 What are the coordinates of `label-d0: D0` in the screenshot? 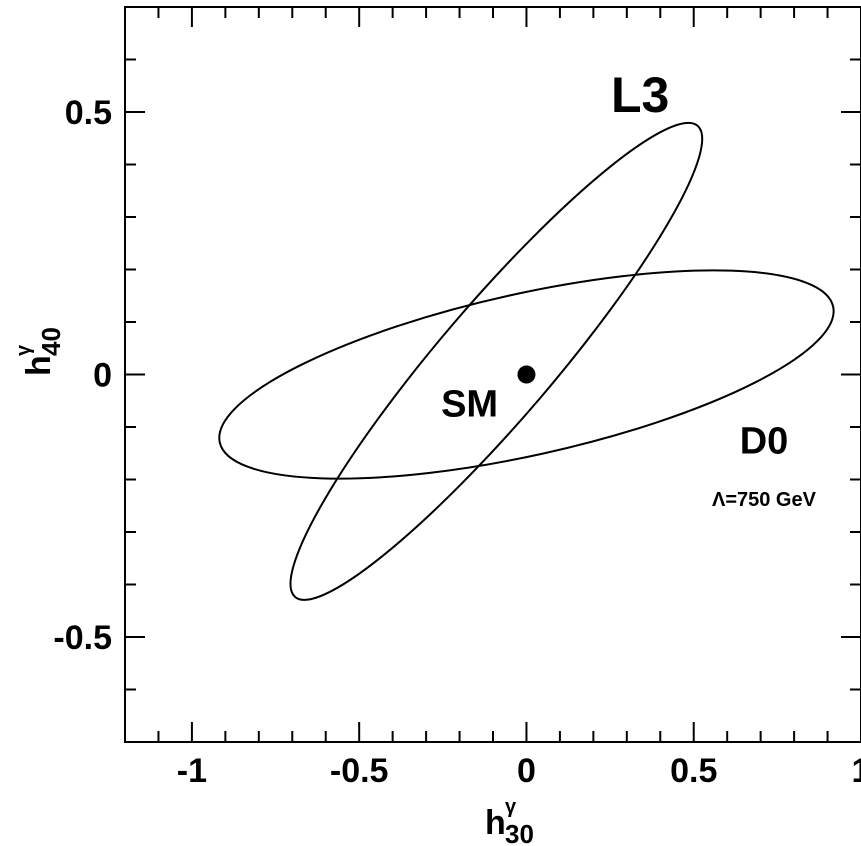 It's located at (764, 441).